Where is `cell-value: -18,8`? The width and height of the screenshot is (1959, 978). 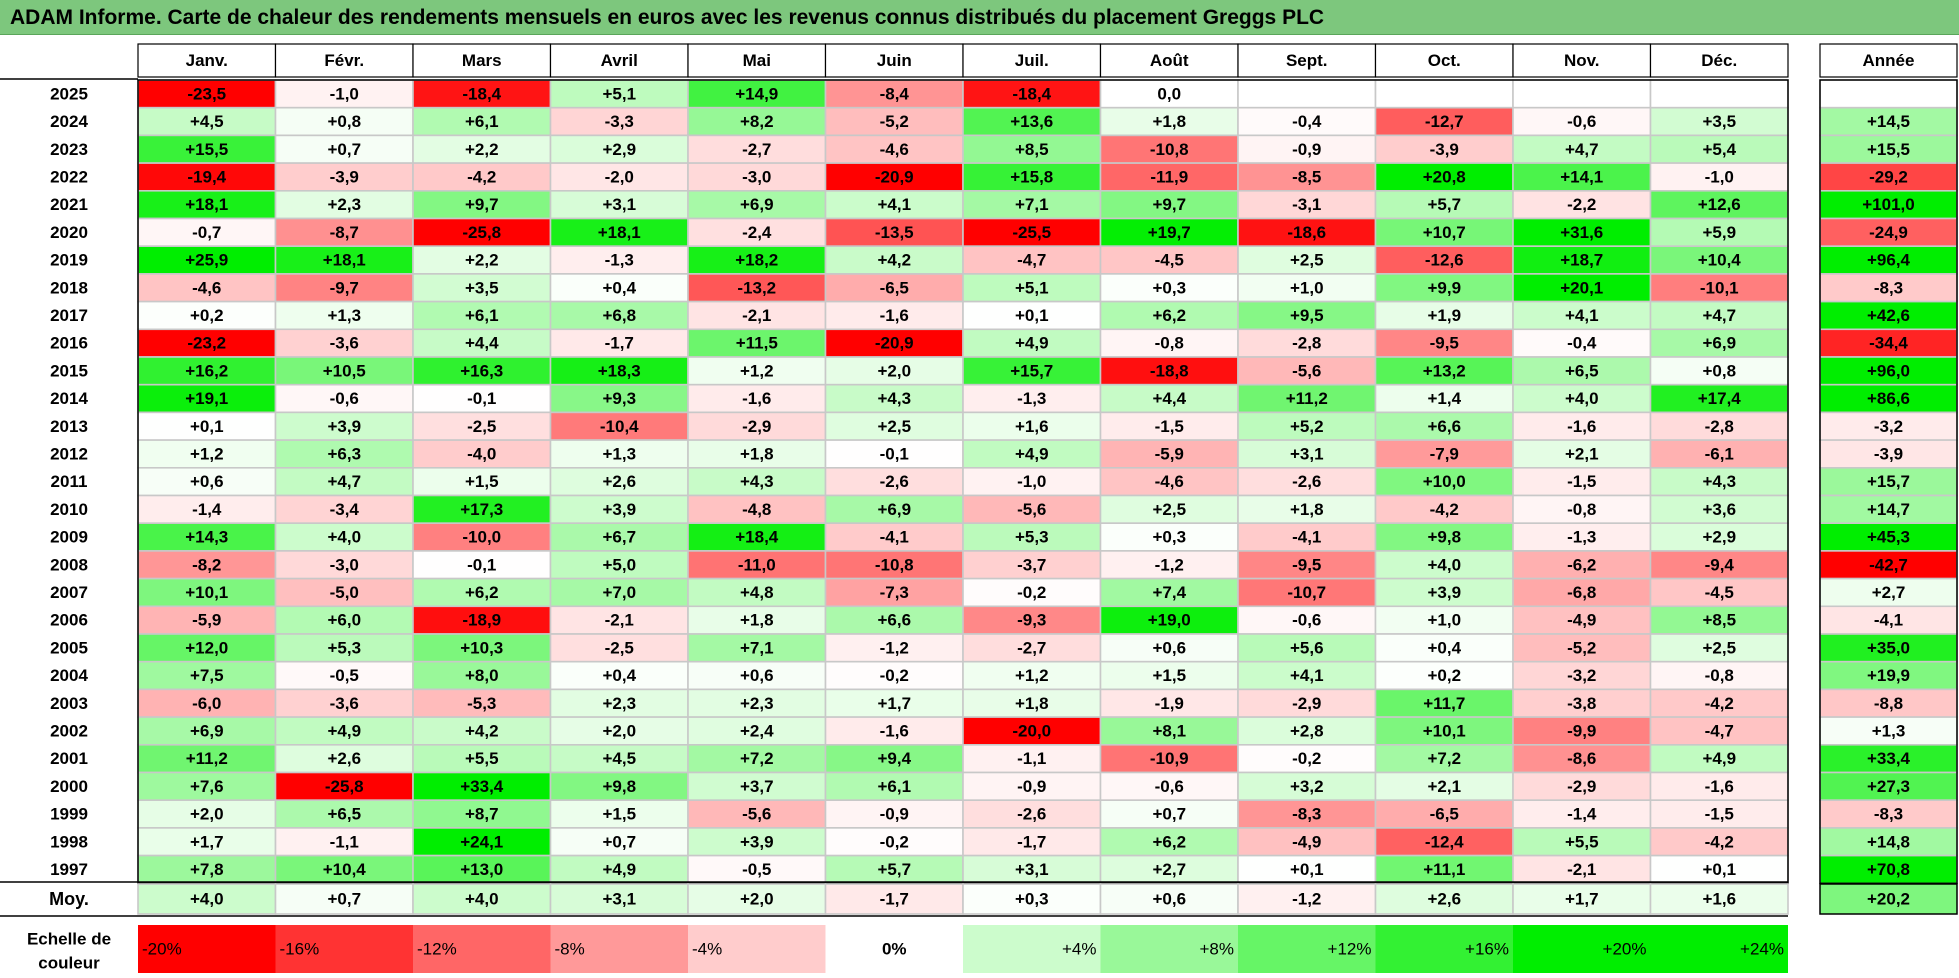 cell-value: -18,8 is located at coordinates (1169, 370).